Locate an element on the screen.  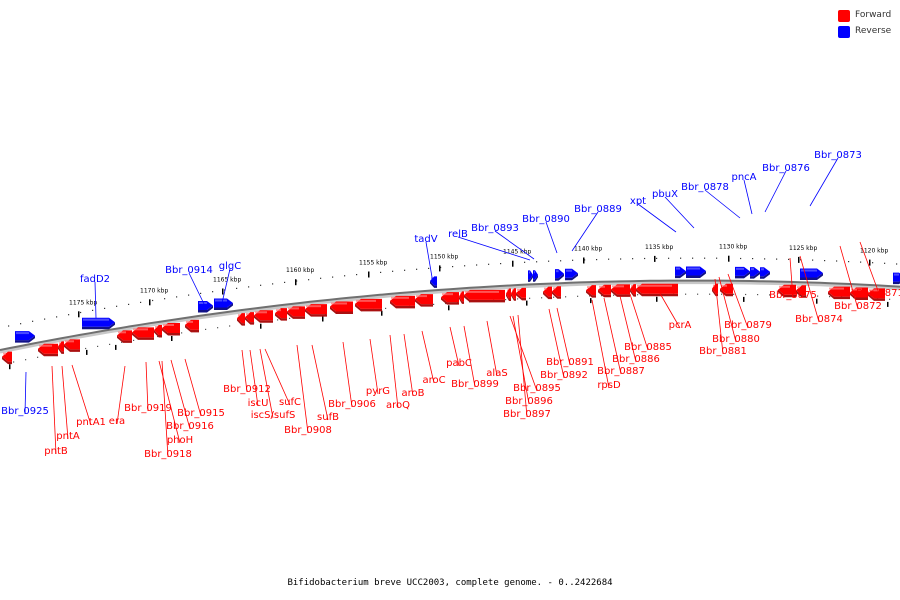
forward-gene-label: pntB is located at coordinates (56, 451).